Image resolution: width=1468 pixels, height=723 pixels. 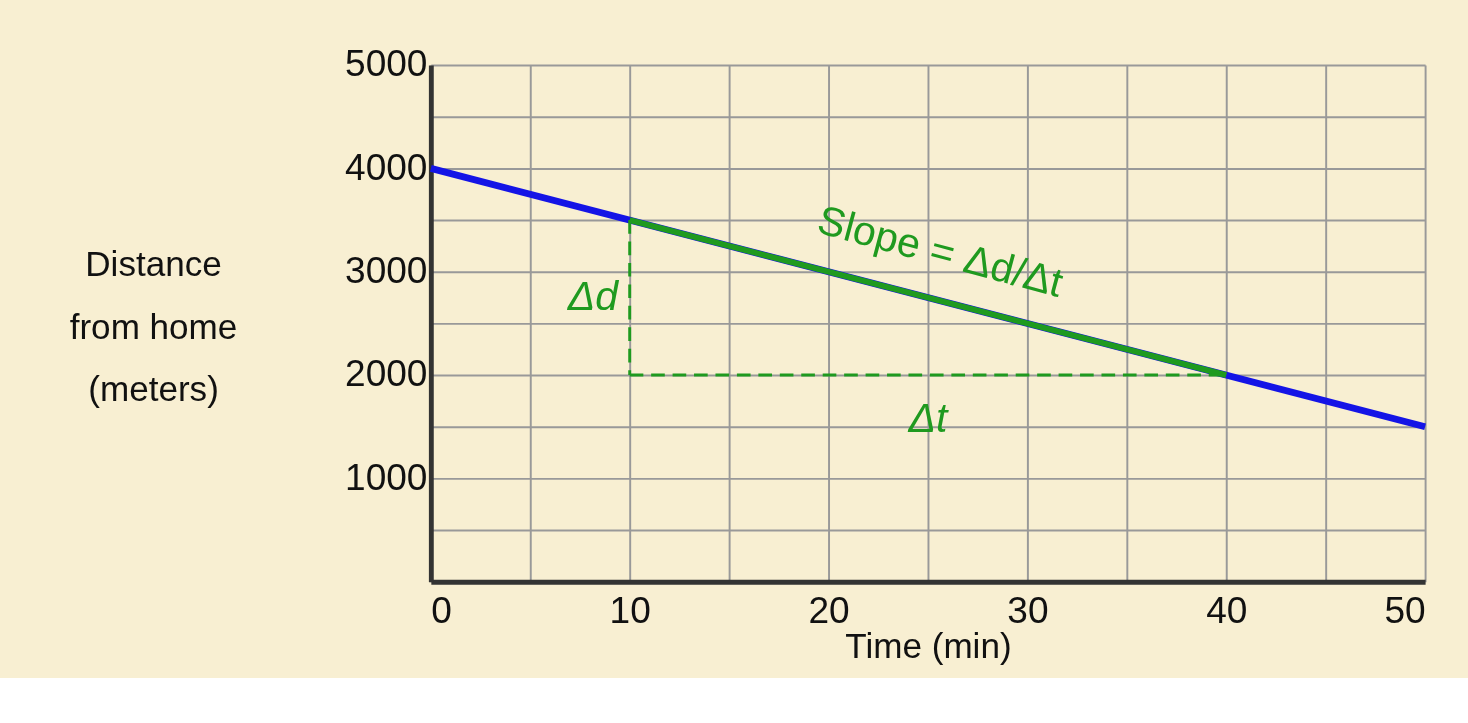 I want to click on annotation: Δt, so click(x=928, y=417).